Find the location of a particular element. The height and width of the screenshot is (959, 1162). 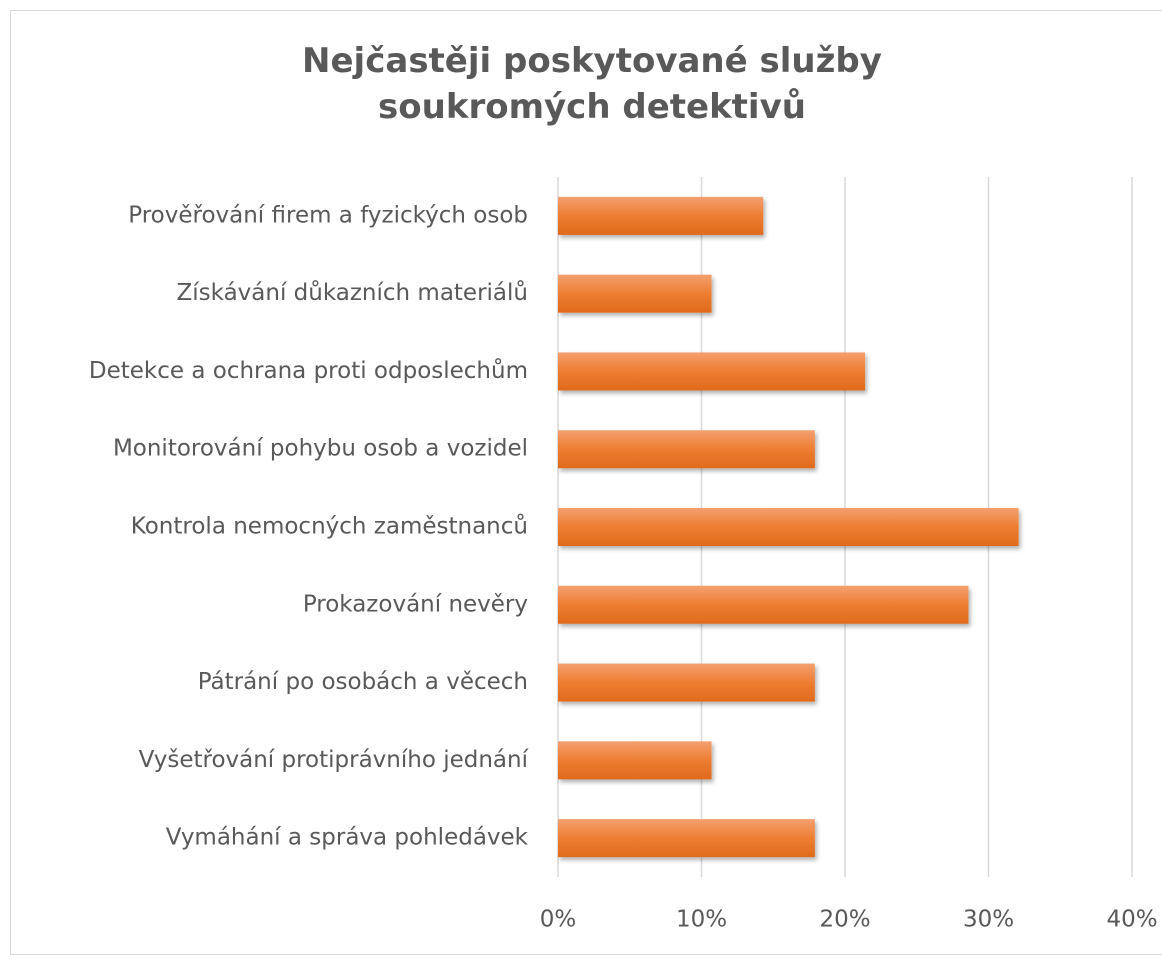

x-tick-label: 0% is located at coordinates (558, 920).